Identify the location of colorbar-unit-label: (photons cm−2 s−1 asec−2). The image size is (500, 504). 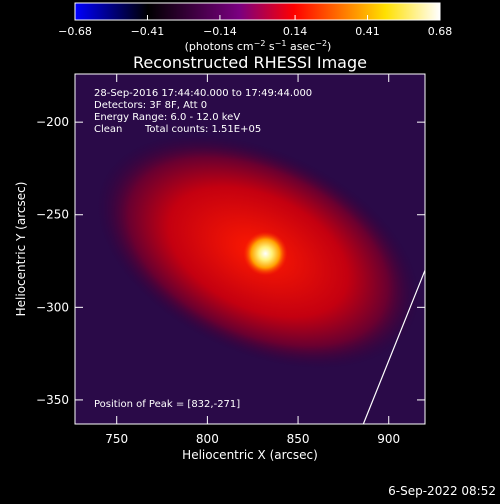
(258, 46).